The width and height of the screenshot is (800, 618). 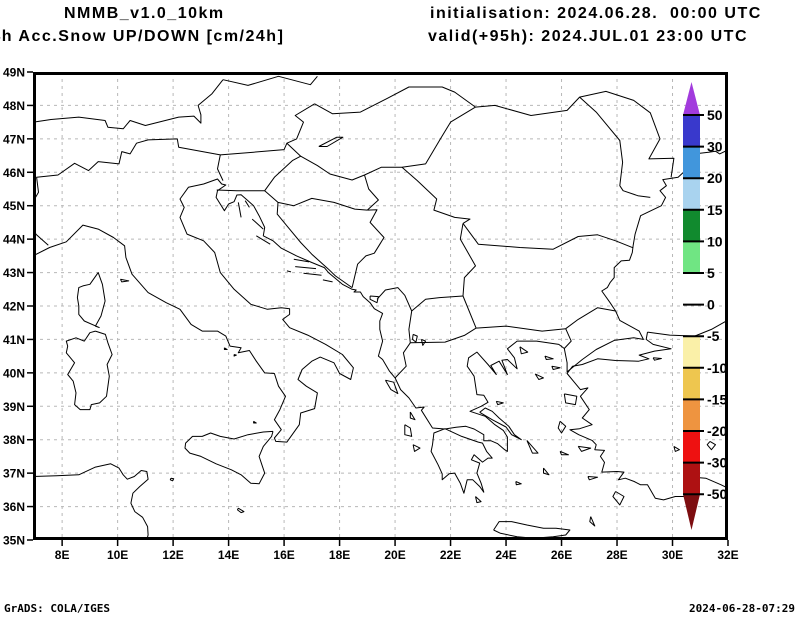 I want to click on lon-tick-label: 28E, so click(x=616, y=555).